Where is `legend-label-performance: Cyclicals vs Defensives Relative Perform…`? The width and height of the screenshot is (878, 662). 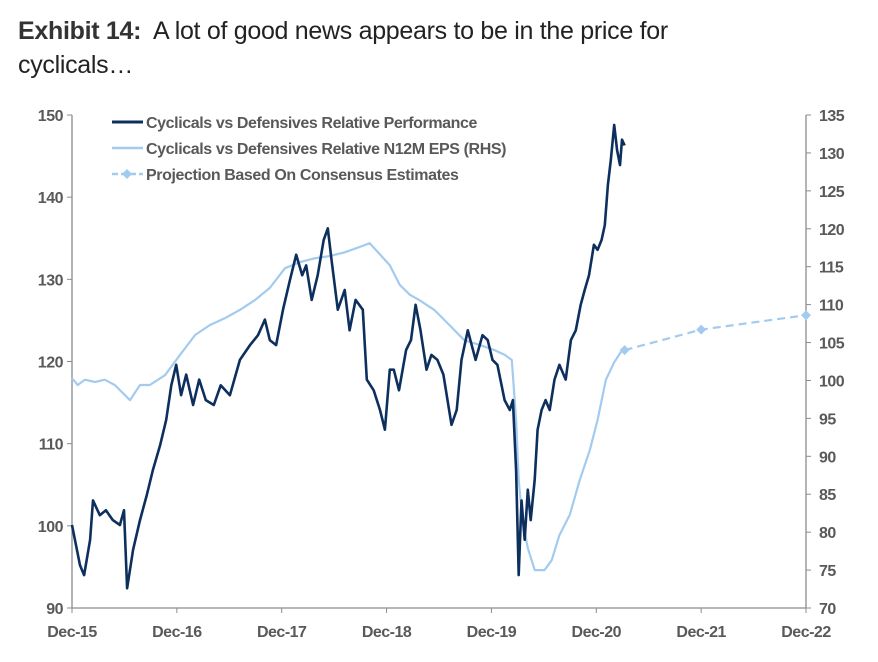 legend-label-performance: Cyclicals vs Defensives Relative Perform… is located at coordinates (312, 123).